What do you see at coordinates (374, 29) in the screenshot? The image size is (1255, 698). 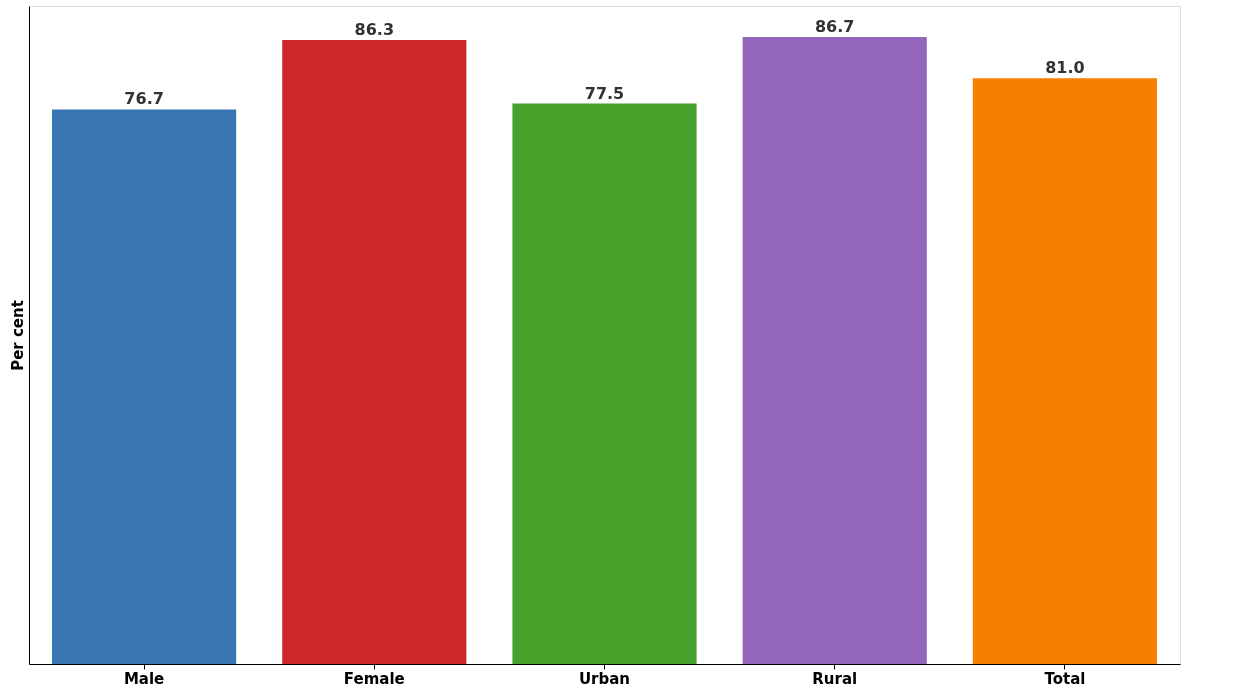 I see `data-label: 86.3` at bounding box center [374, 29].